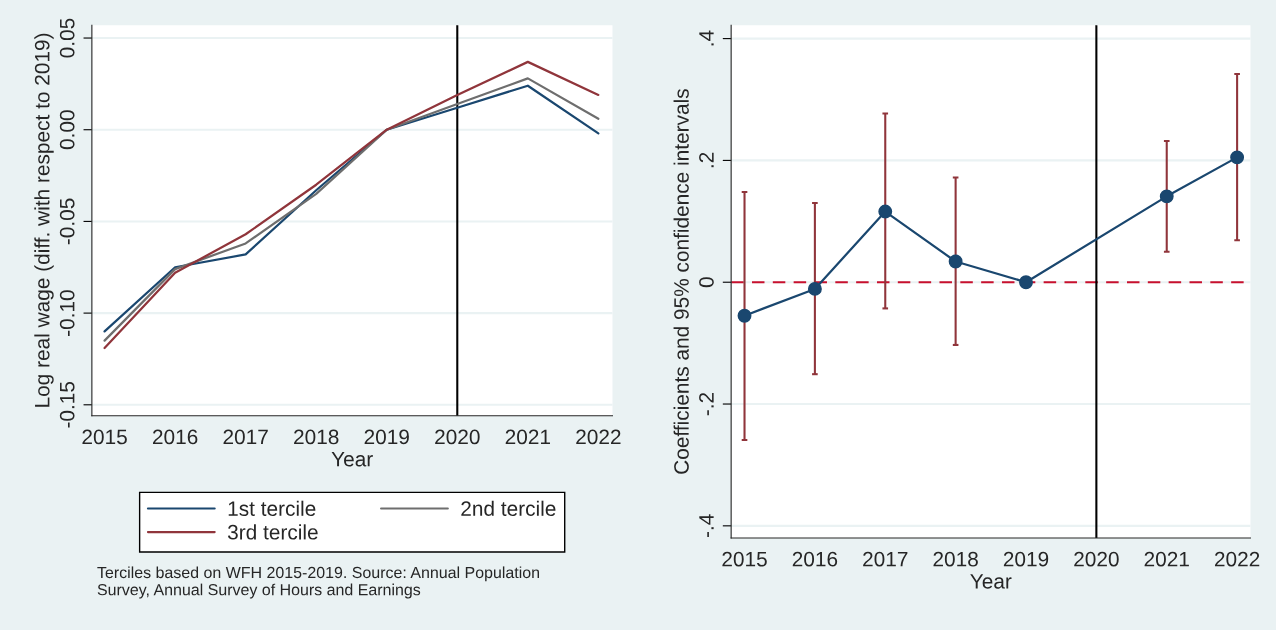  What do you see at coordinates (706, 404) in the screenshot?
I see `y-tick-label: -.2` at bounding box center [706, 404].